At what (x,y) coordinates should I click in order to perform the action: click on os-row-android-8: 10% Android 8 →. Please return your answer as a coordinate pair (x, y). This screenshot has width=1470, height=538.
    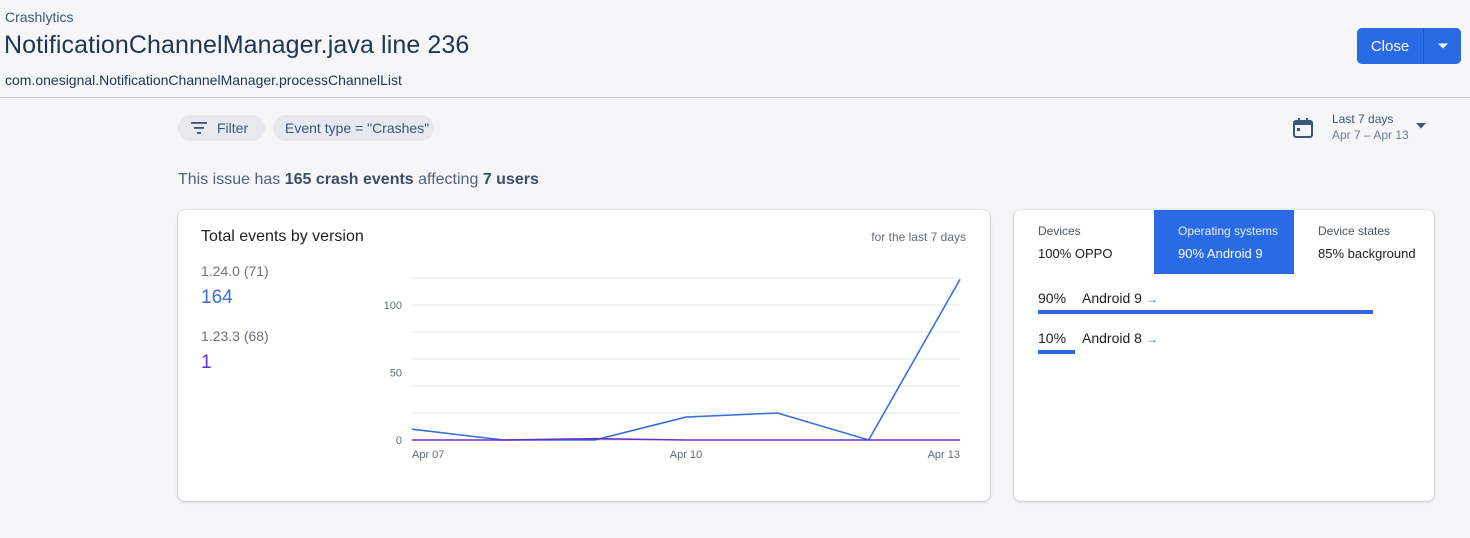
    Looking at the image, I should click on (1224, 339).